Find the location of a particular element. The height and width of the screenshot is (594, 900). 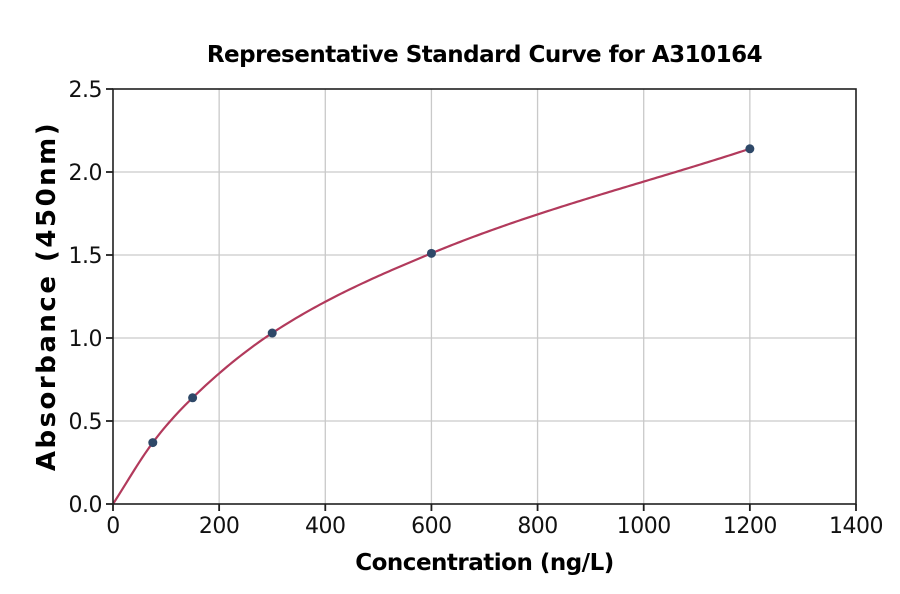

x-tick-label: 1200 is located at coordinates (750, 526).